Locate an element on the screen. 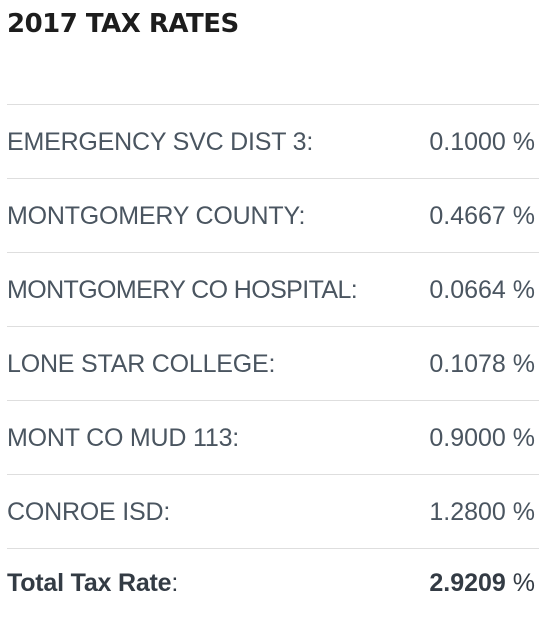 The height and width of the screenshot is (622, 554). total-value-unit: % is located at coordinates (520, 583).